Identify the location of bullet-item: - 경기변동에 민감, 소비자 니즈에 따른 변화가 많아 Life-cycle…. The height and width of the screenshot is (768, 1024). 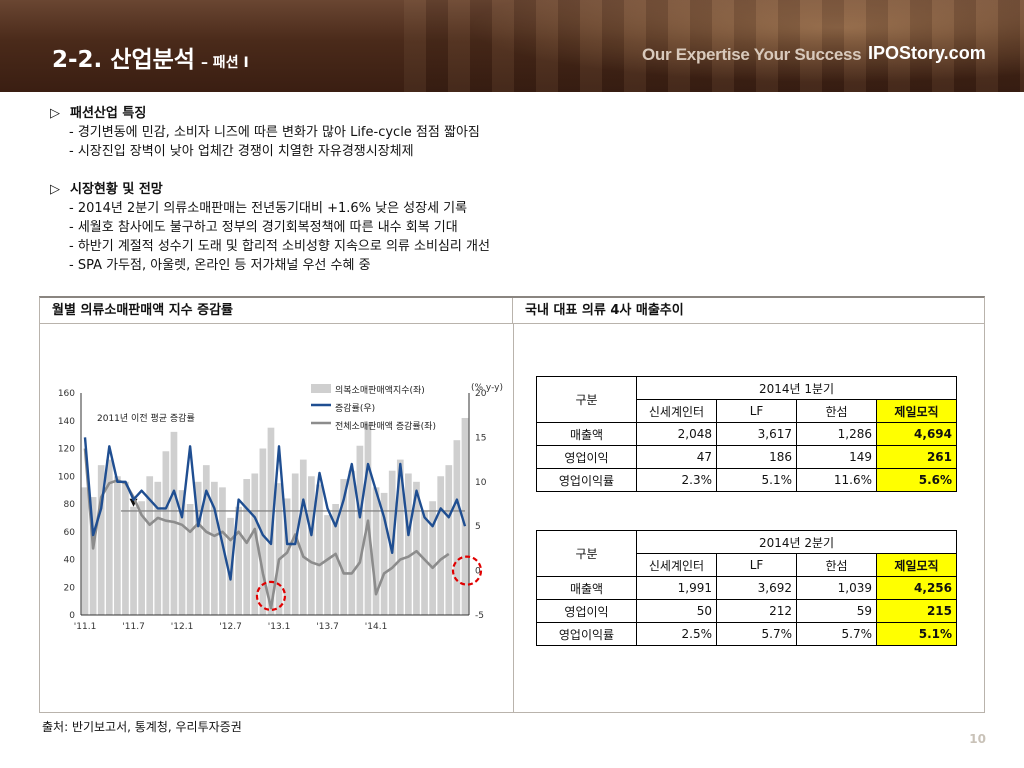
(274, 132).